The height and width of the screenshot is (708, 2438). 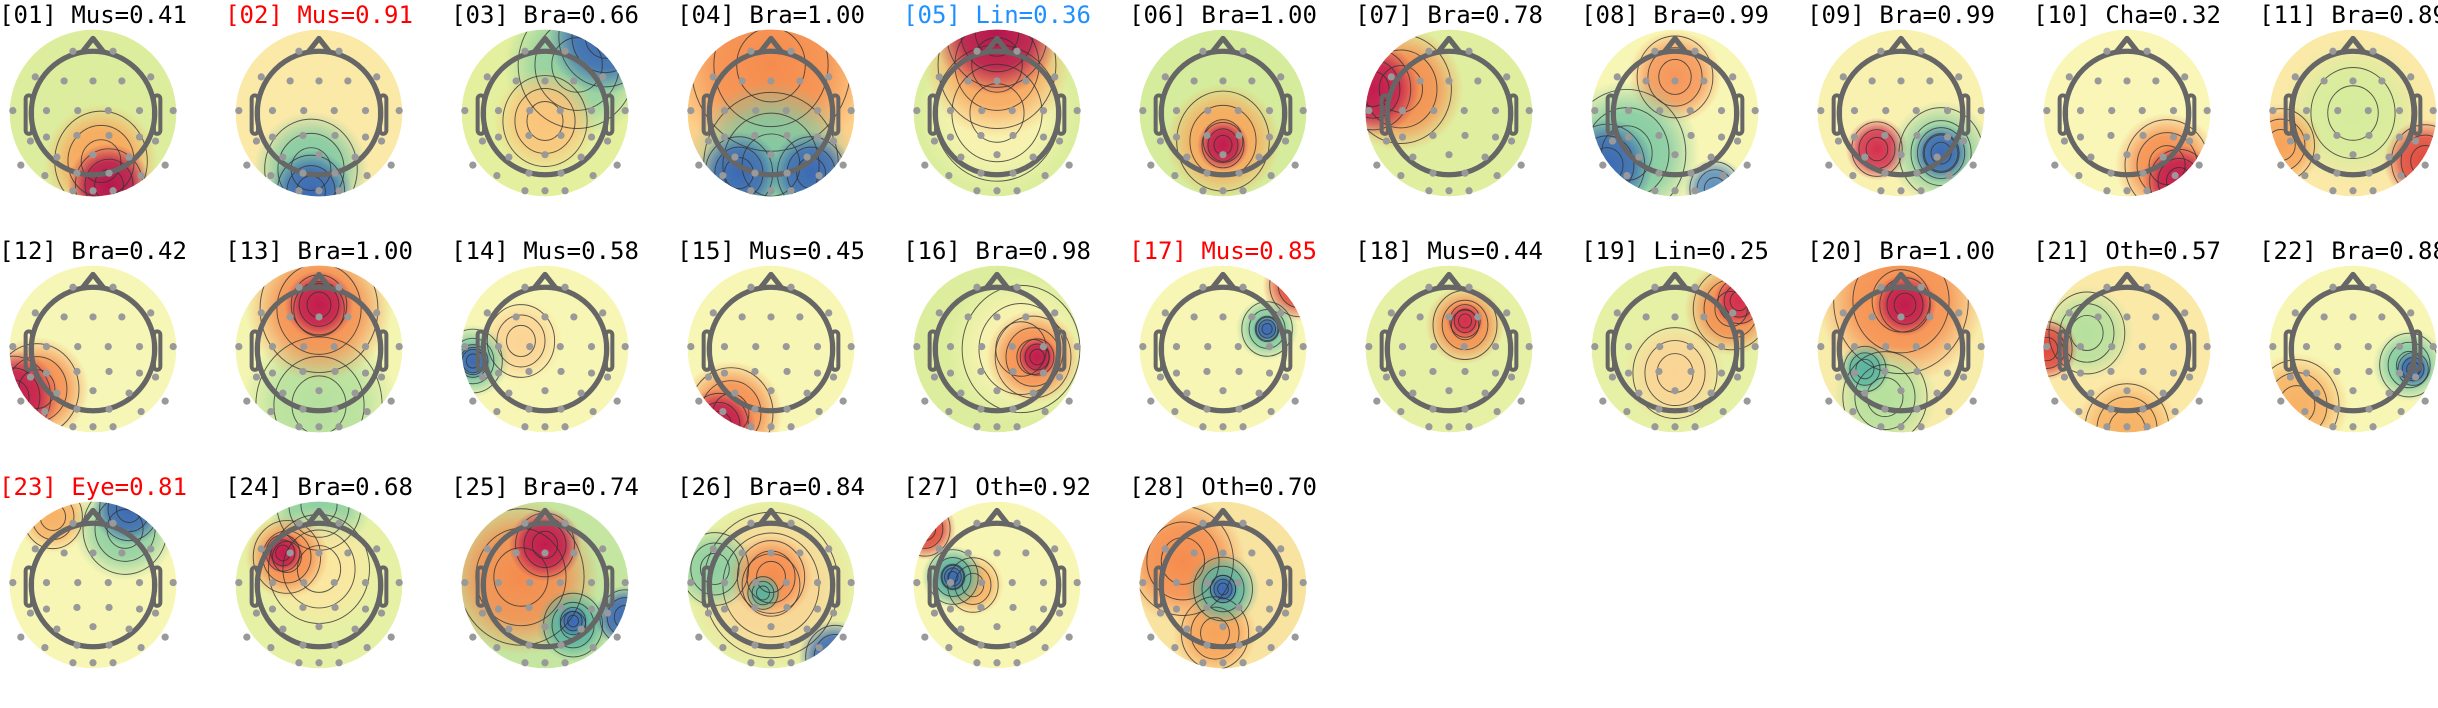 What do you see at coordinates (2339, 354) in the screenshot?
I see `component-panel: [22] Bra=0.88` at bounding box center [2339, 354].